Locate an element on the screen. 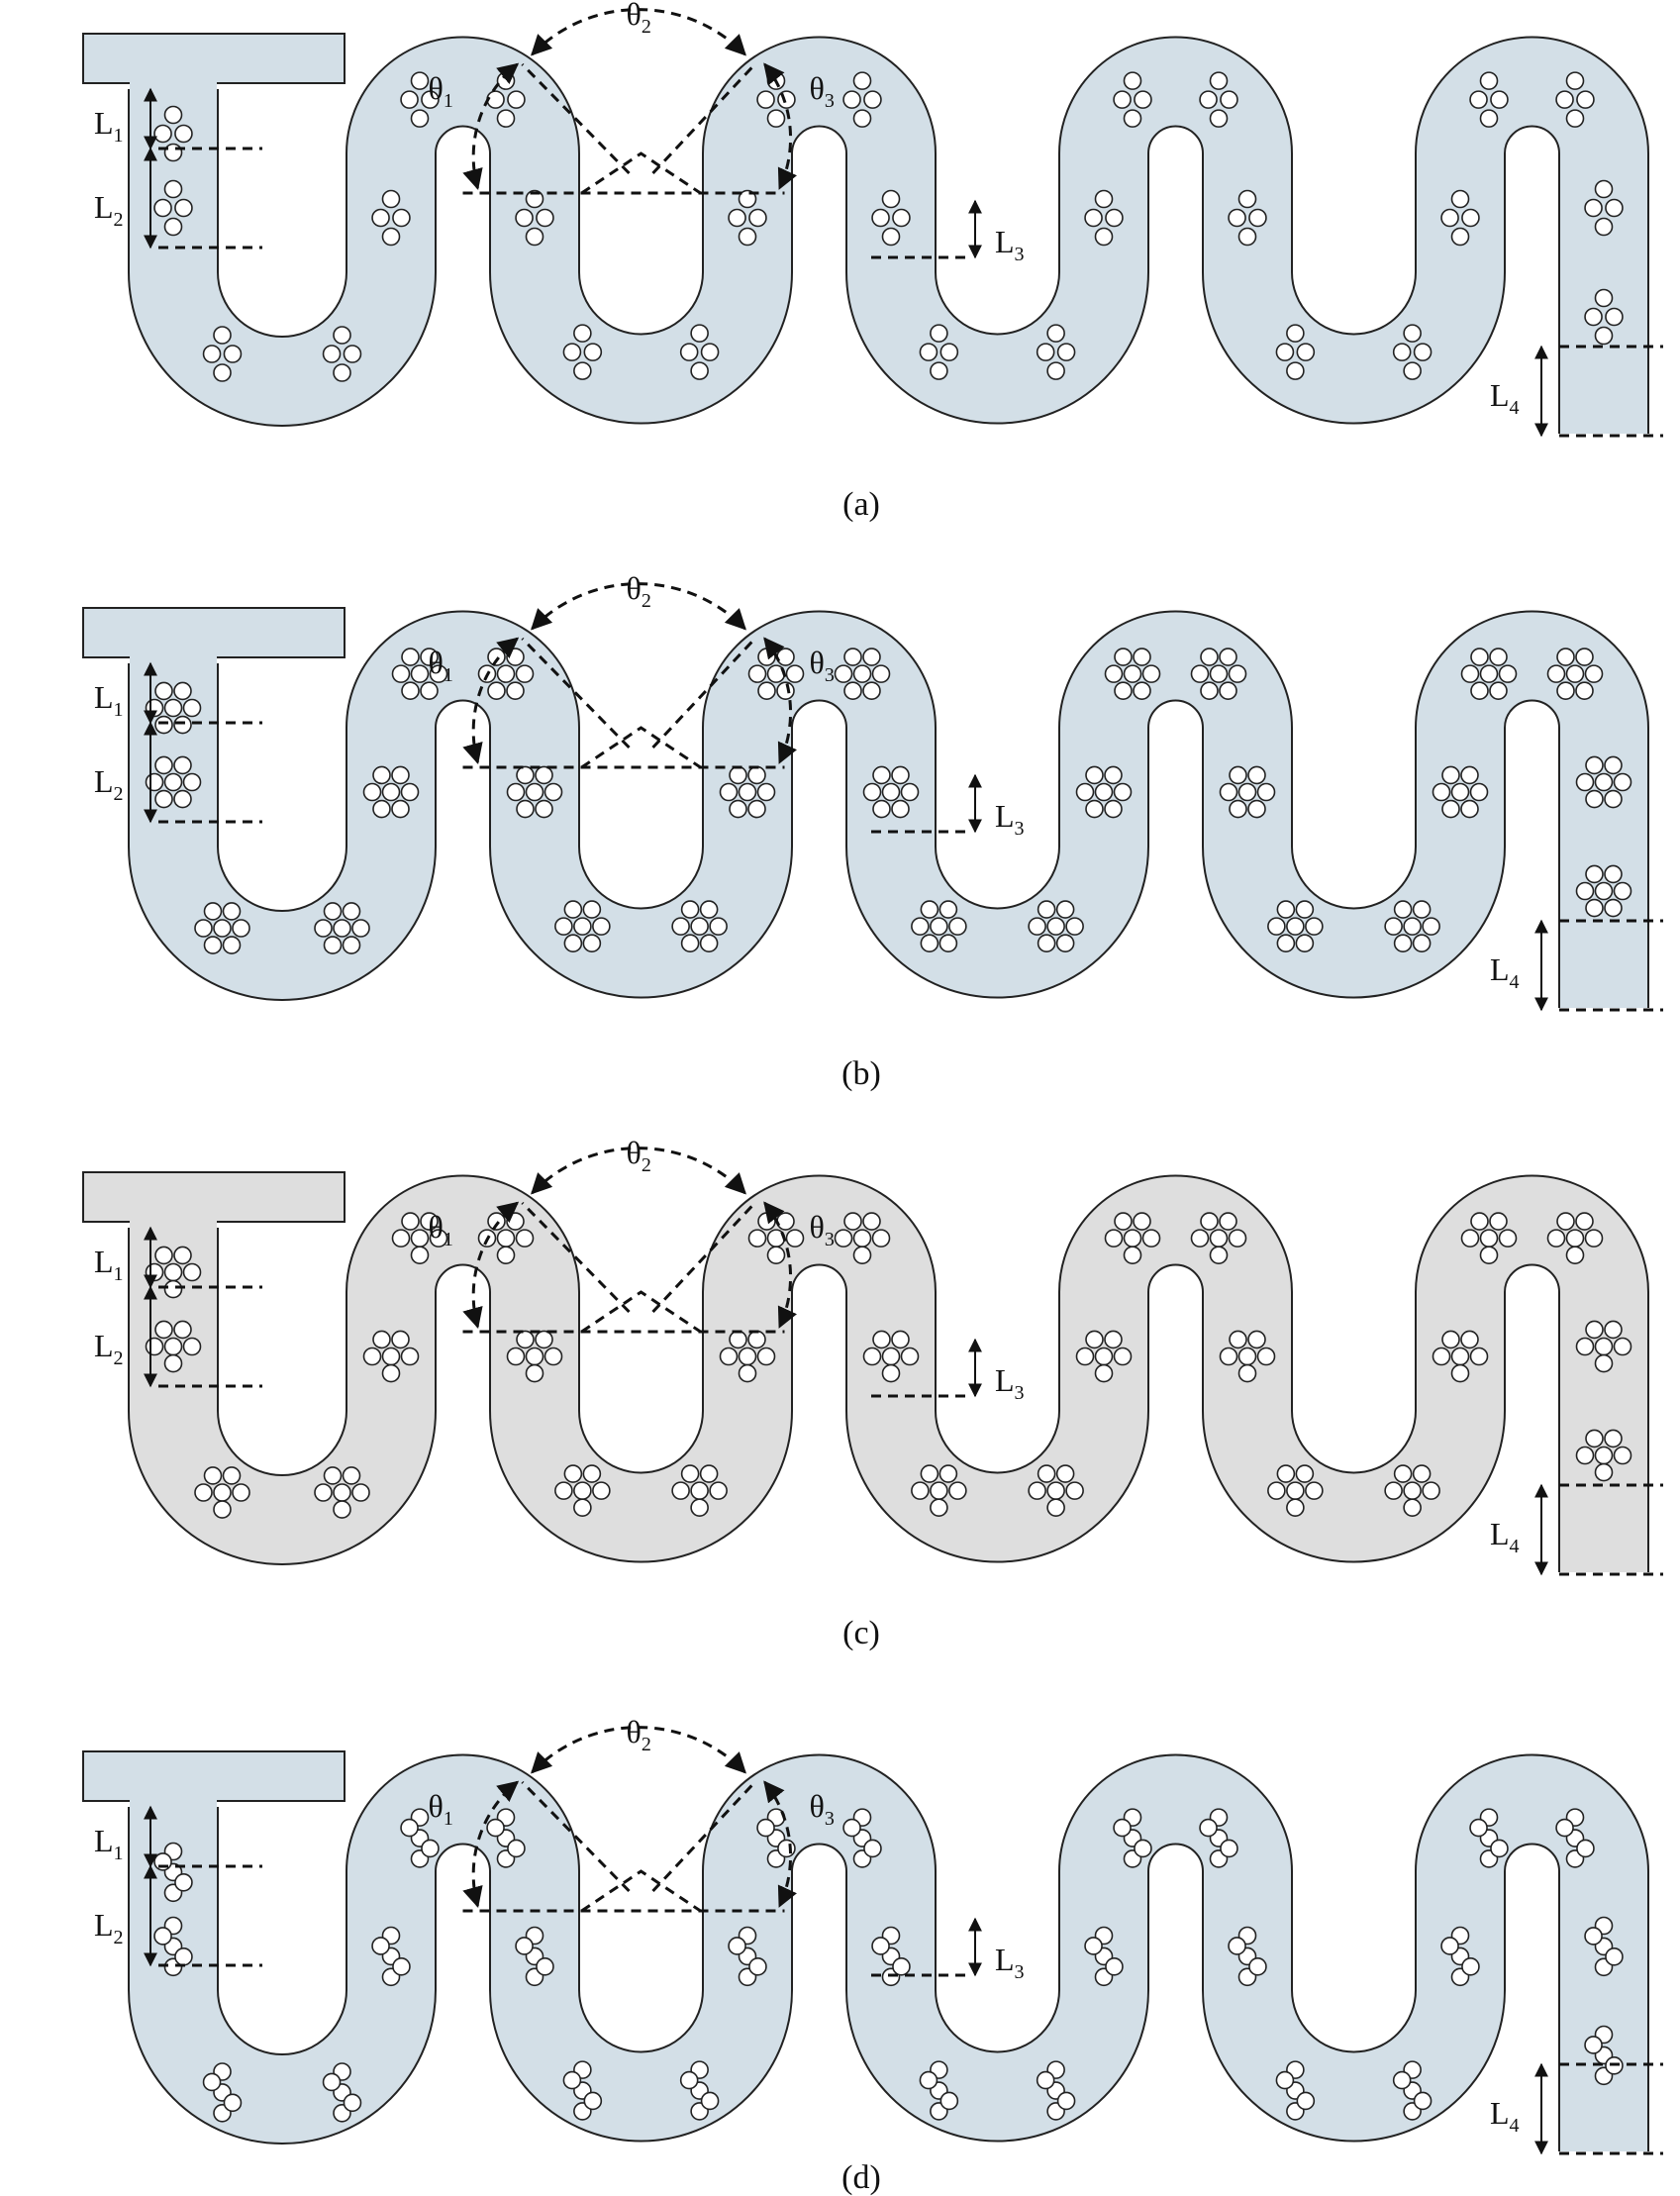  outlet-cut is located at coordinates (1603, 2154).